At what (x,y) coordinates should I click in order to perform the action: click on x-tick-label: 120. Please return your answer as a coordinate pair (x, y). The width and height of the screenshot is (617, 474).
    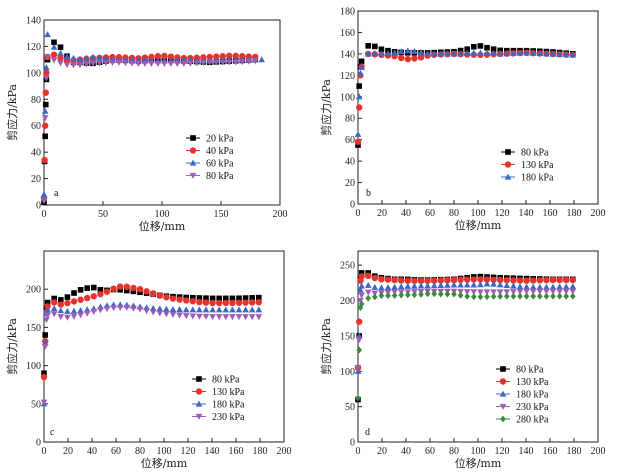
    Looking at the image, I should click on (502, 213).